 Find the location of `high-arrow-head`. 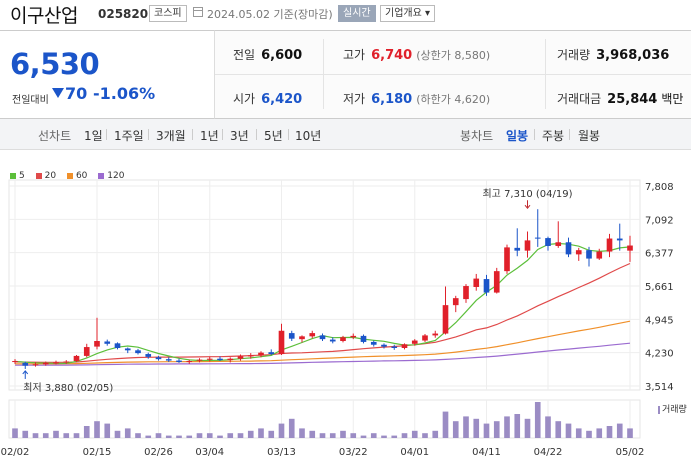

high-arrow-head is located at coordinates (527, 206).